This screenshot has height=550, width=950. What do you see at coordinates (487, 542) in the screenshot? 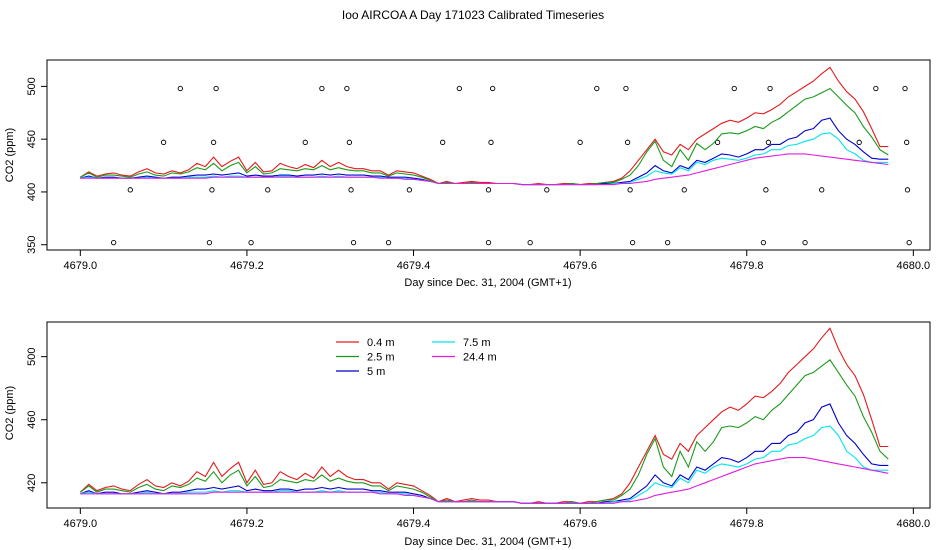
I see `lower-x-axis-label: Day since Dec. 31, 2004 (GMT+1)` at bounding box center [487, 542].